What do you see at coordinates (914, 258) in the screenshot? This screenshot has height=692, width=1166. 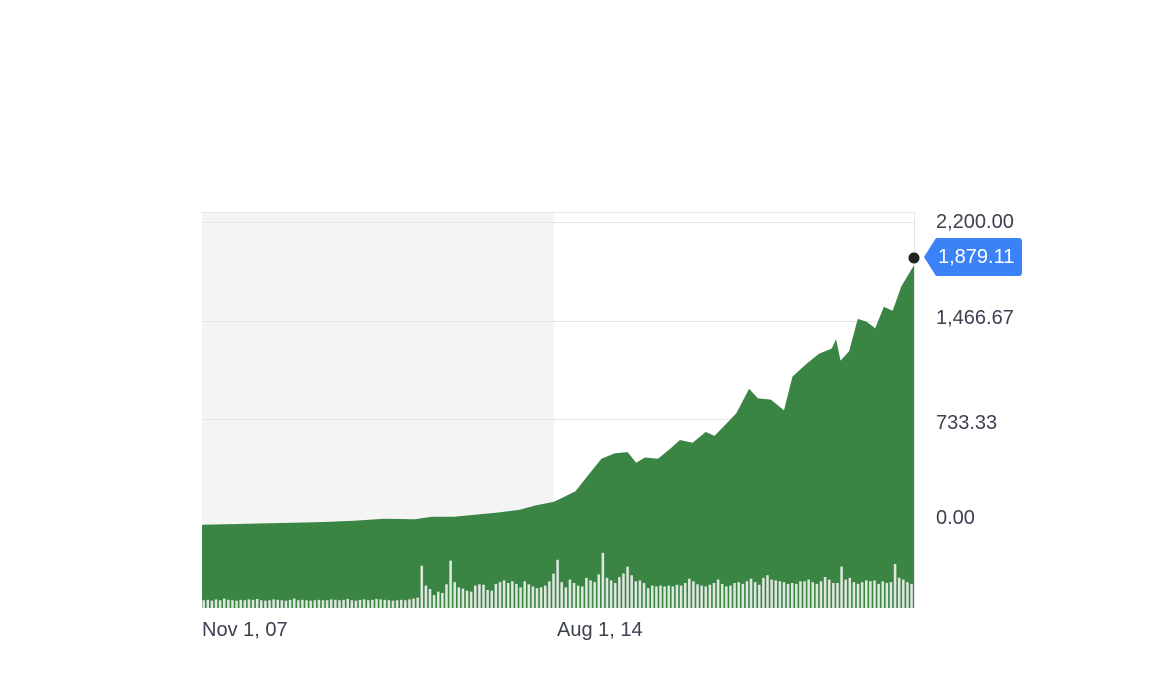 I see `last-price-marker` at bounding box center [914, 258].